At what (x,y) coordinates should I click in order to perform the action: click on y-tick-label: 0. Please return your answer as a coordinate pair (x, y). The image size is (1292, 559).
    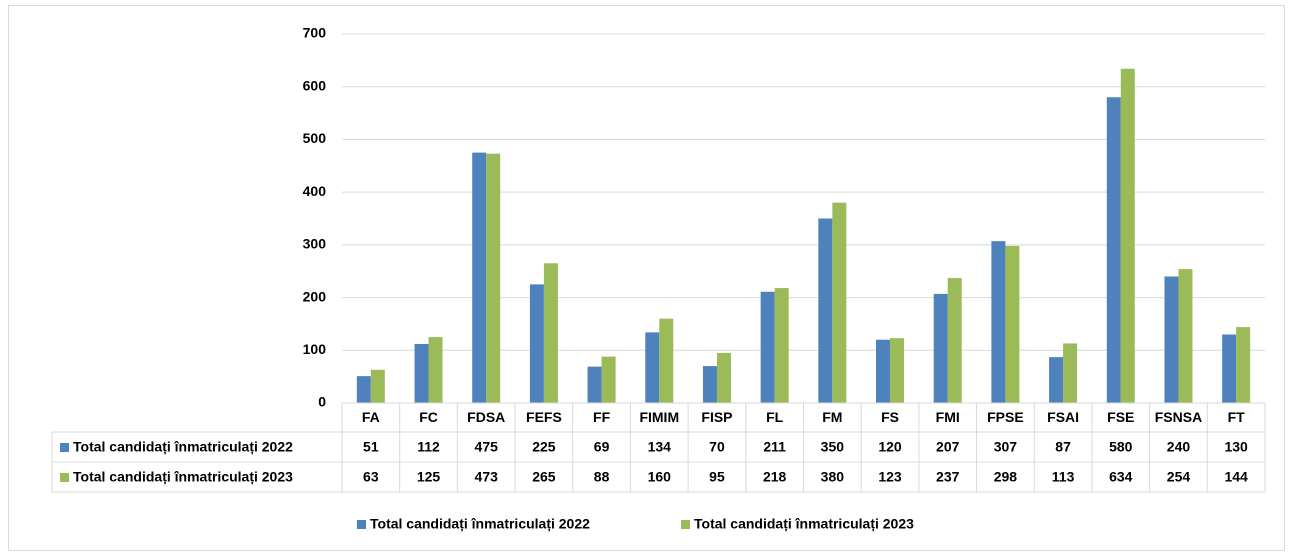
    Looking at the image, I should click on (322, 402).